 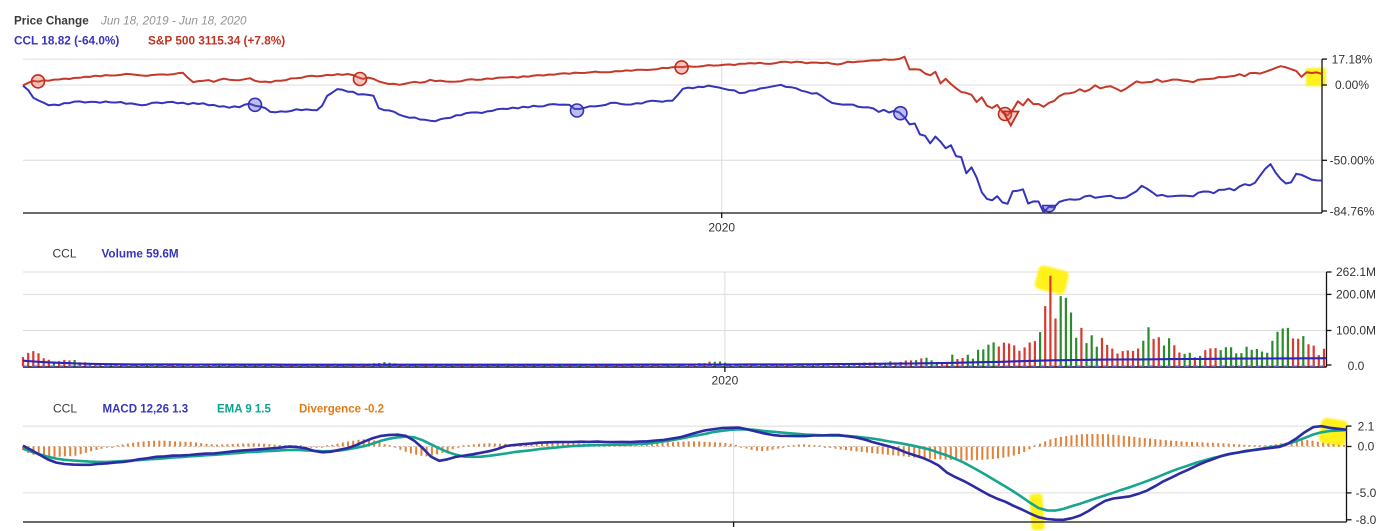 I want to click on svg-text: Jun 18, 2019 - Jun 18, 2020, so click(x=173, y=21).